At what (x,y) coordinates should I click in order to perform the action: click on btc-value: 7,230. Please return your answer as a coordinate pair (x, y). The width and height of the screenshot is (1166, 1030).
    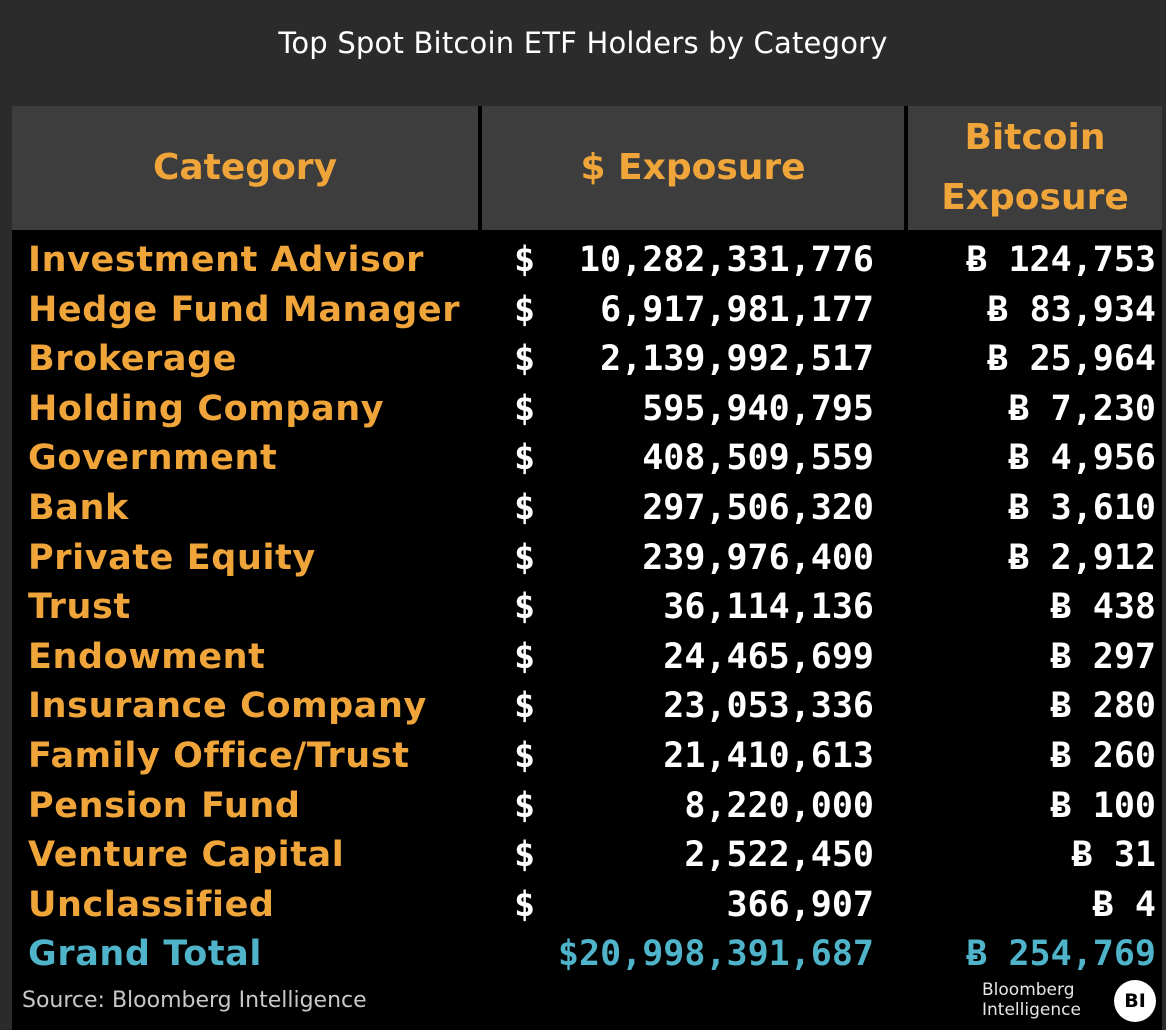
    Looking at the image, I should click on (1103, 408).